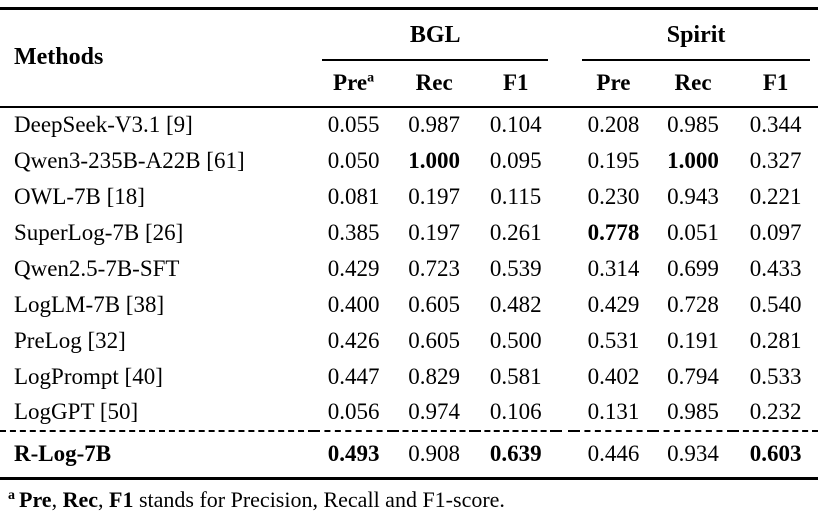 The image size is (818, 523). Describe the element at coordinates (99, 232) in the screenshot. I see `method-name-cell: SuperLog-7B [26]` at that location.